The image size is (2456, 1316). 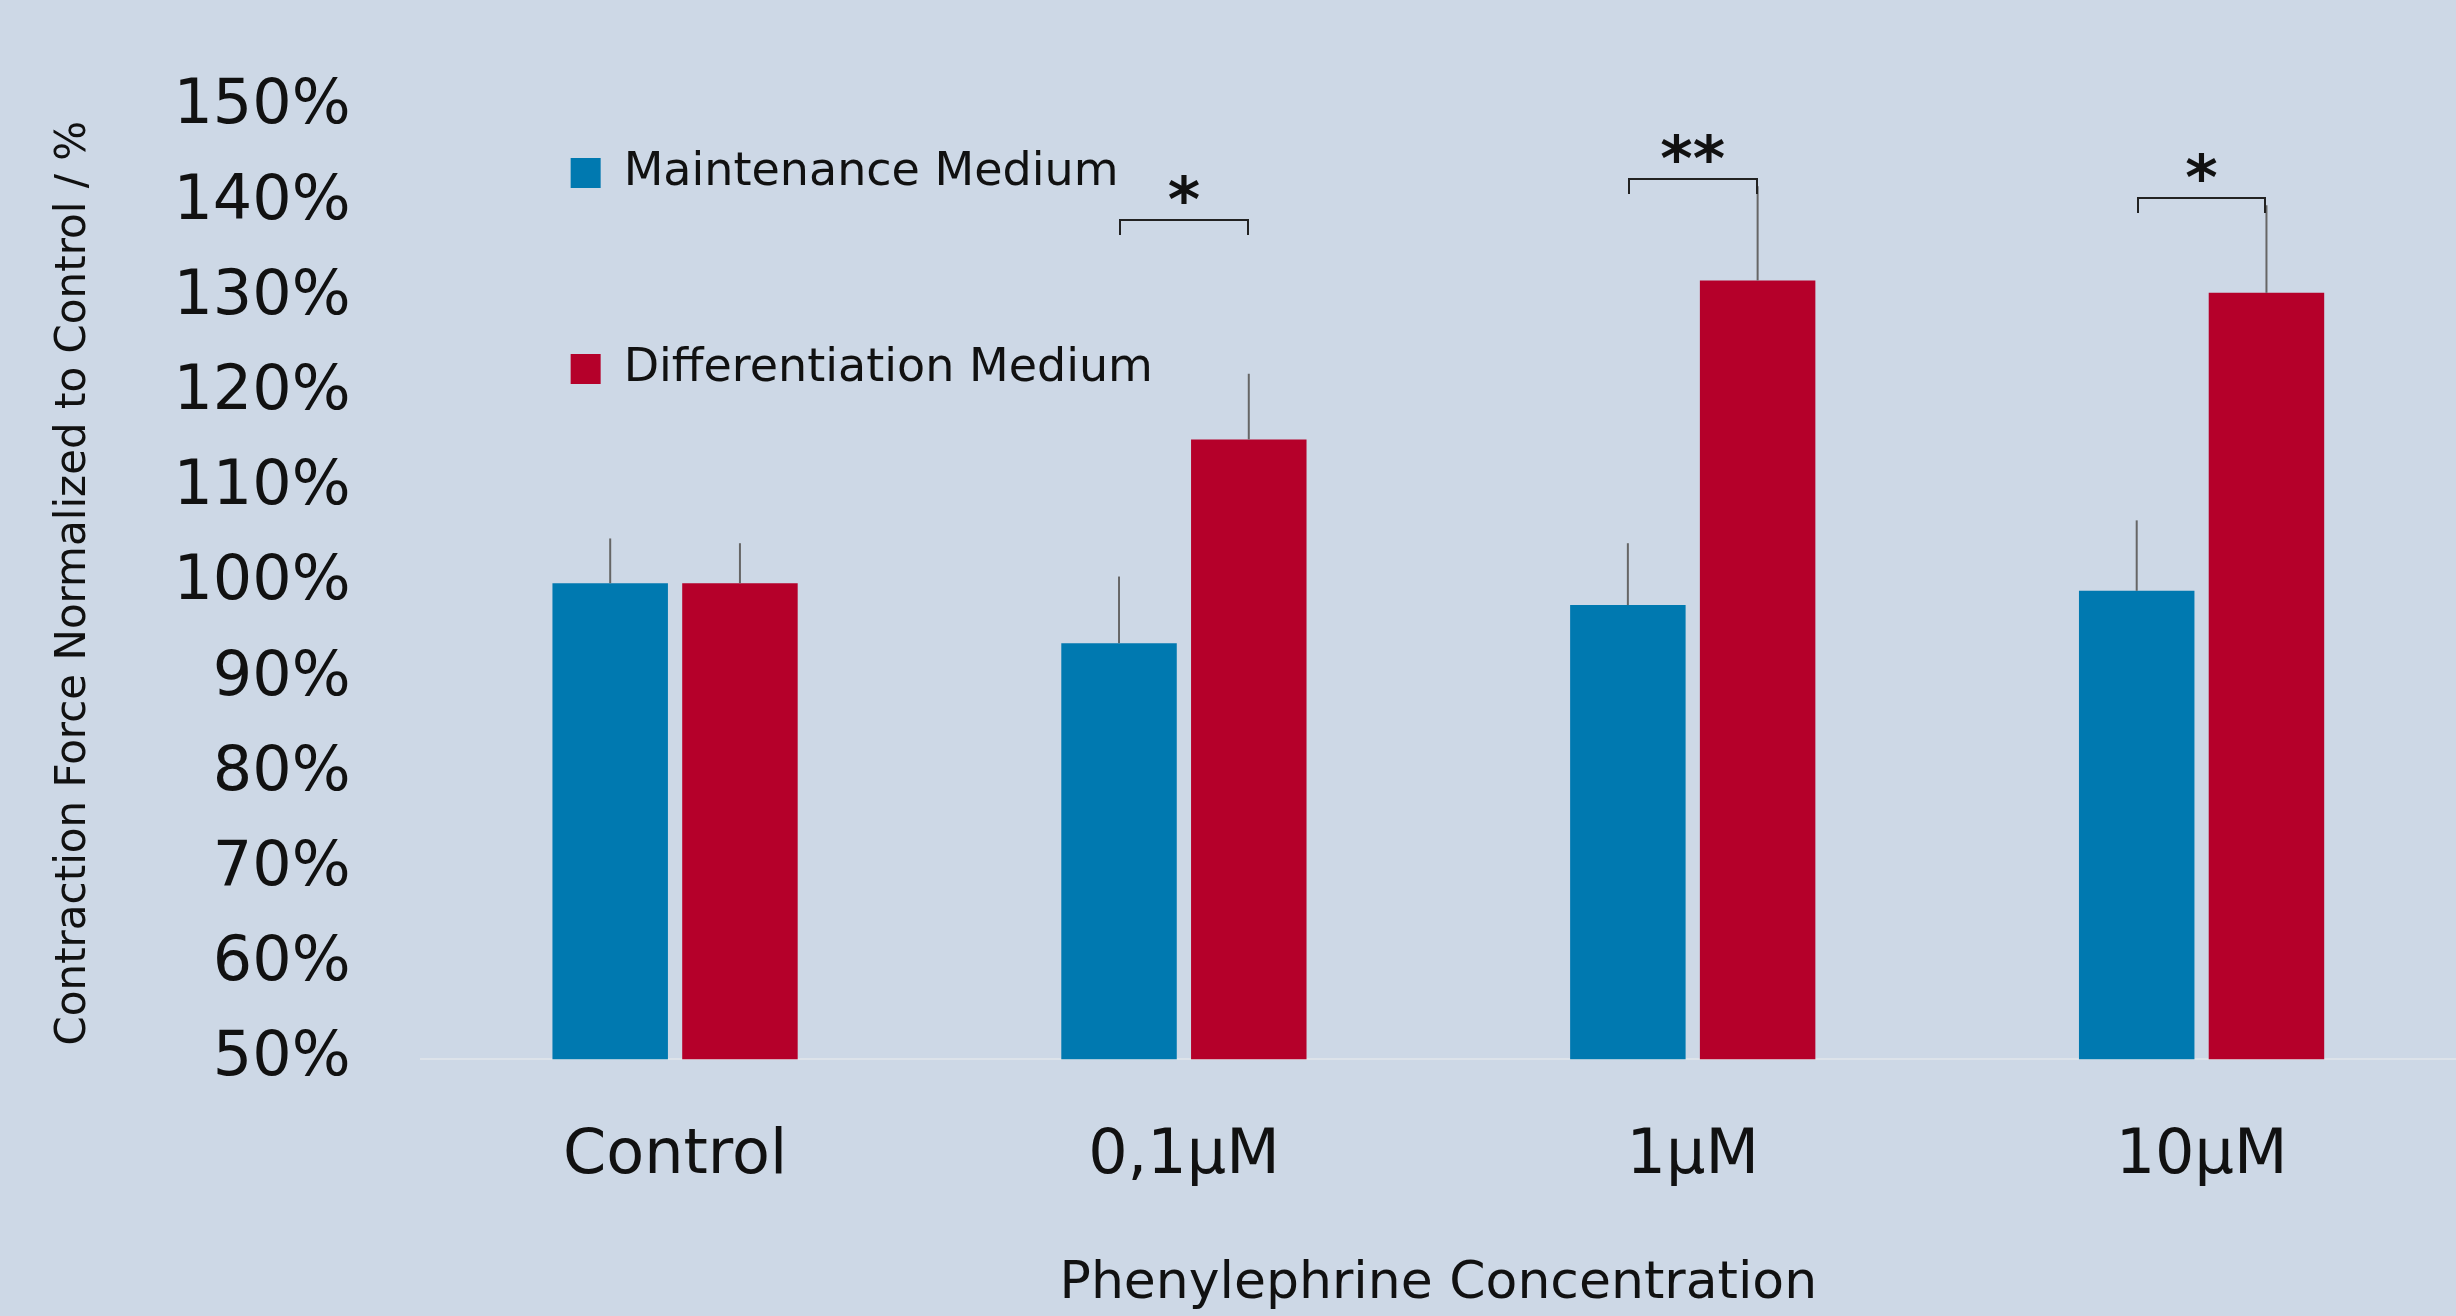 What do you see at coordinates (281, 959) in the screenshot?
I see `y-tick-label: 60%` at bounding box center [281, 959].